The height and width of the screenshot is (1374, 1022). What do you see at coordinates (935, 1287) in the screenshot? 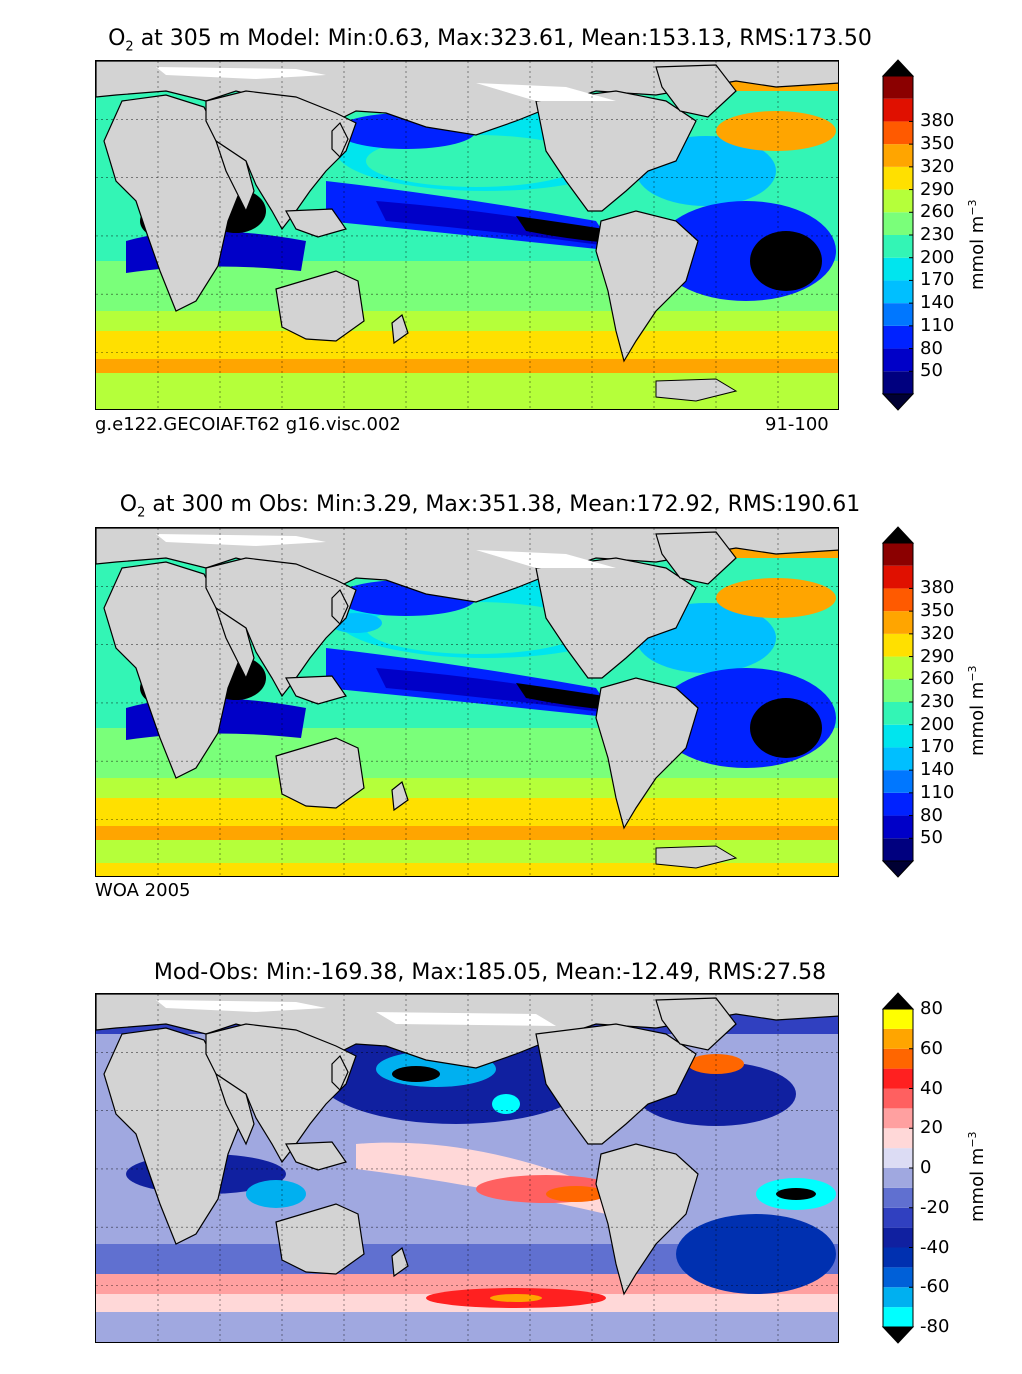
I see `colorbar-tick-label: -60` at bounding box center [935, 1287].